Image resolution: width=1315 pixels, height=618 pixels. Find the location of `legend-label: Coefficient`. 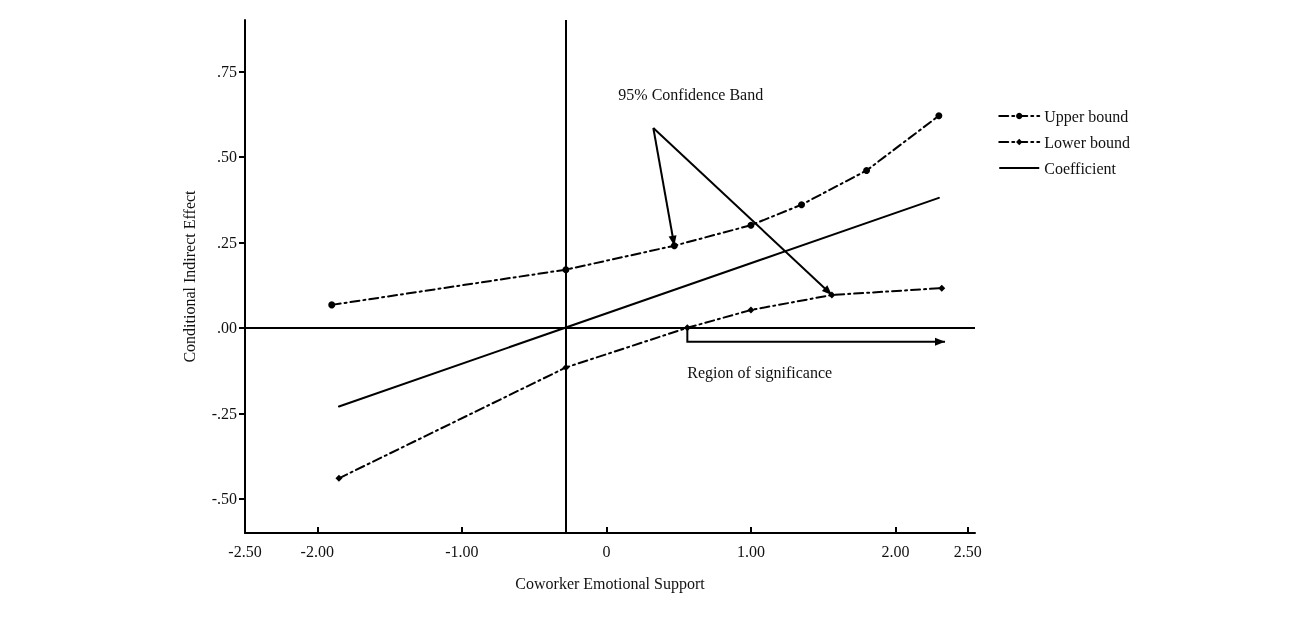

legend-label: Coefficient is located at coordinates (1080, 168).